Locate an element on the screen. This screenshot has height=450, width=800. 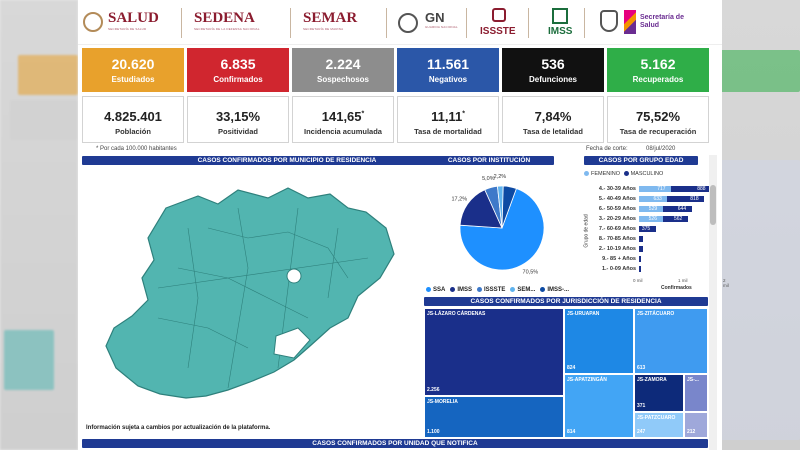
age-group-label: 9.- 85 + Años is located at coordinates (619, 259).